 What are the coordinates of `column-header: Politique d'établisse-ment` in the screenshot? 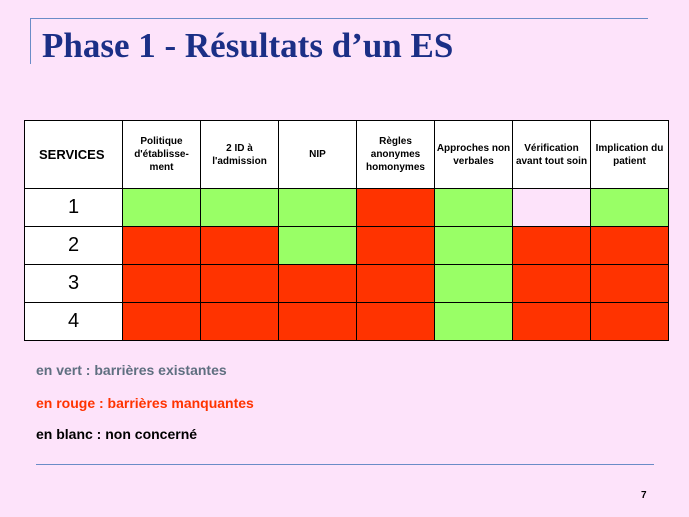 It's located at (161, 154).